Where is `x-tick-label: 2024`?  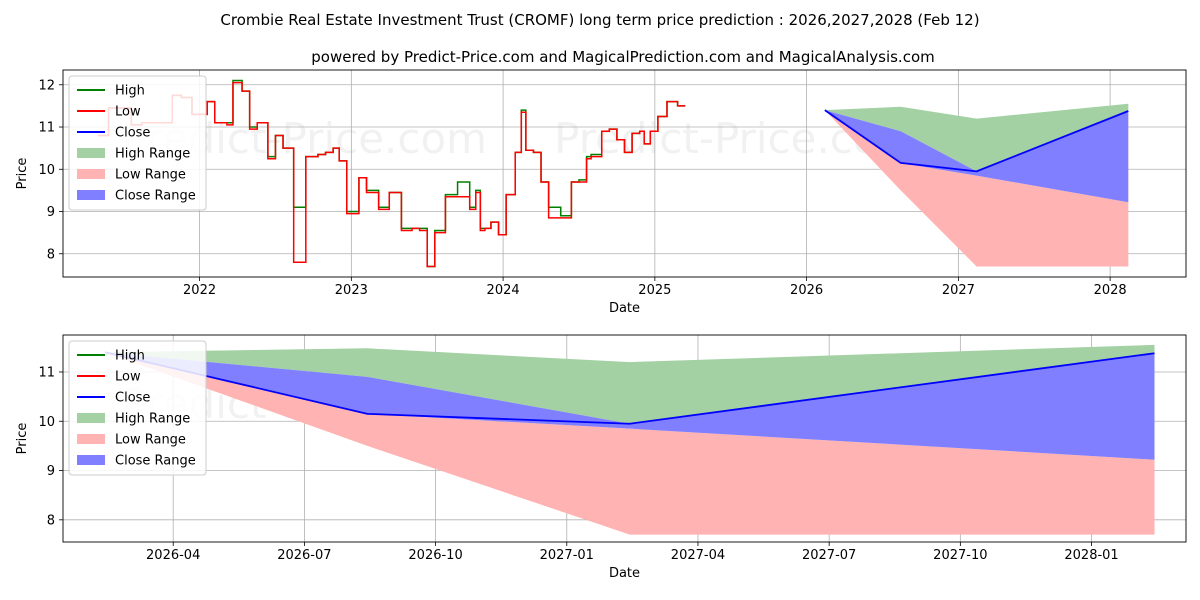 x-tick-label: 2024 is located at coordinates (503, 290).